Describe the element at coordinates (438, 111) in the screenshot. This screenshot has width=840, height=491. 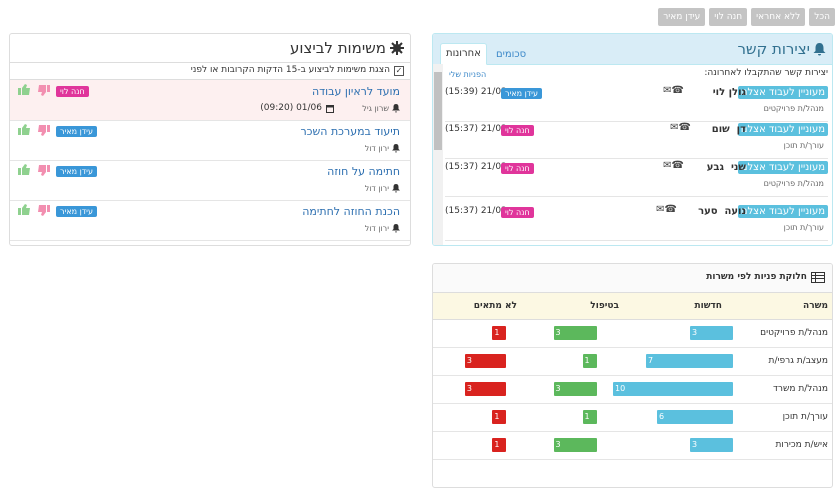
I see `scroll-thumb` at that location.